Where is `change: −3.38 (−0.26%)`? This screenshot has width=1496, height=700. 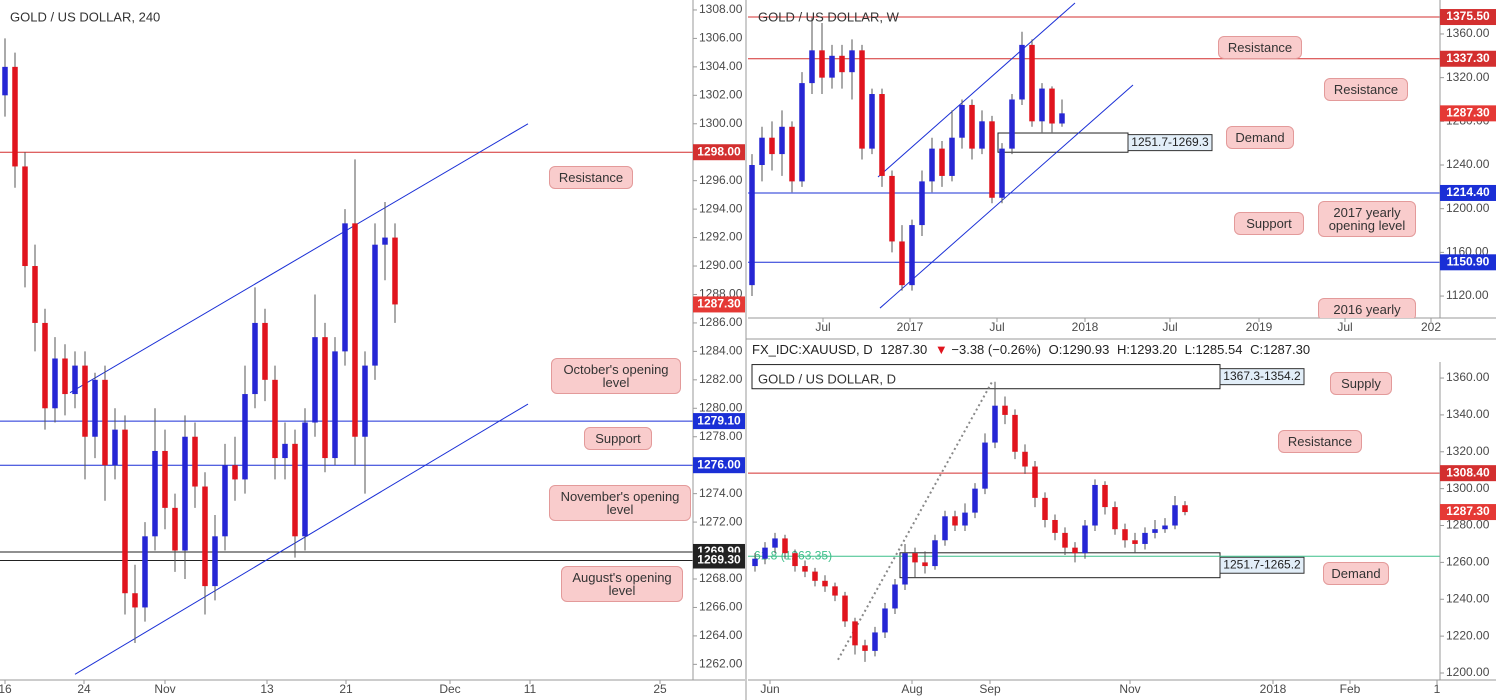
change: −3.38 (−0.26%) is located at coordinates (996, 349).